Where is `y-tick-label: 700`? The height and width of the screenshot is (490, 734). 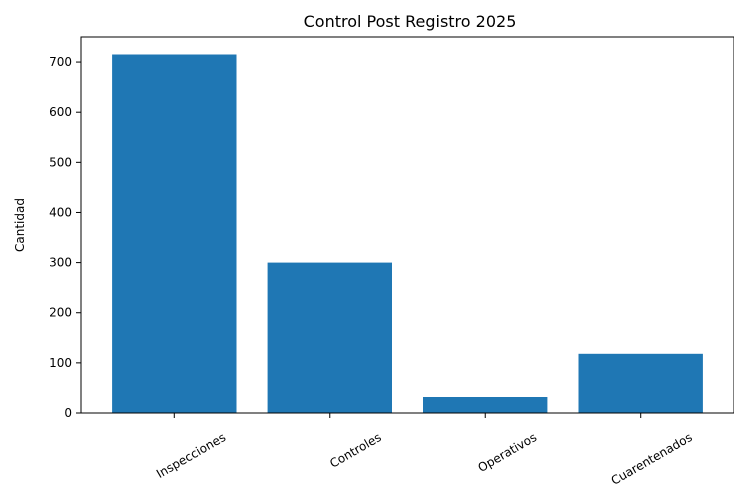 y-tick-label: 700 is located at coordinates (60, 62).